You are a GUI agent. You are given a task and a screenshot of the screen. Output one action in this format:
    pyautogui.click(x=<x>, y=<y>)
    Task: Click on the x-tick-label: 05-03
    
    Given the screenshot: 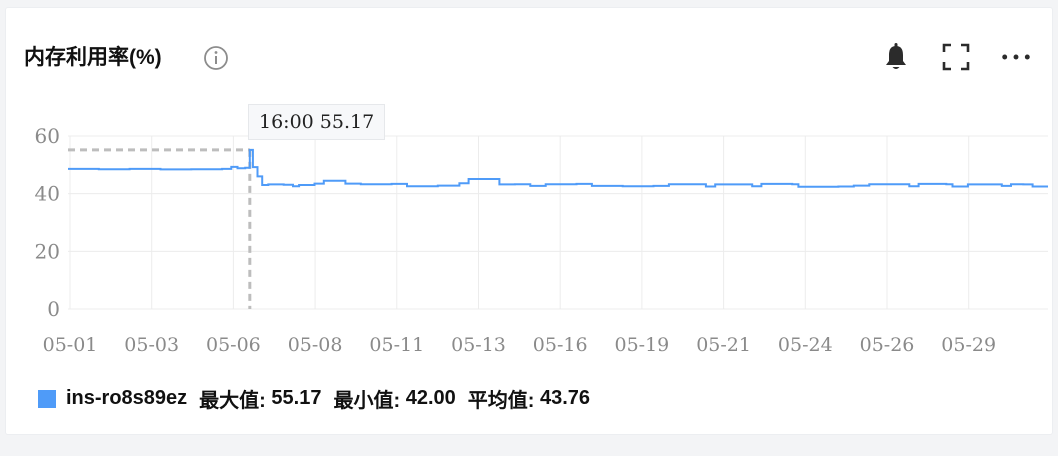 What is the action you would take?
    pyautogui.click(x=151, y=345)
    